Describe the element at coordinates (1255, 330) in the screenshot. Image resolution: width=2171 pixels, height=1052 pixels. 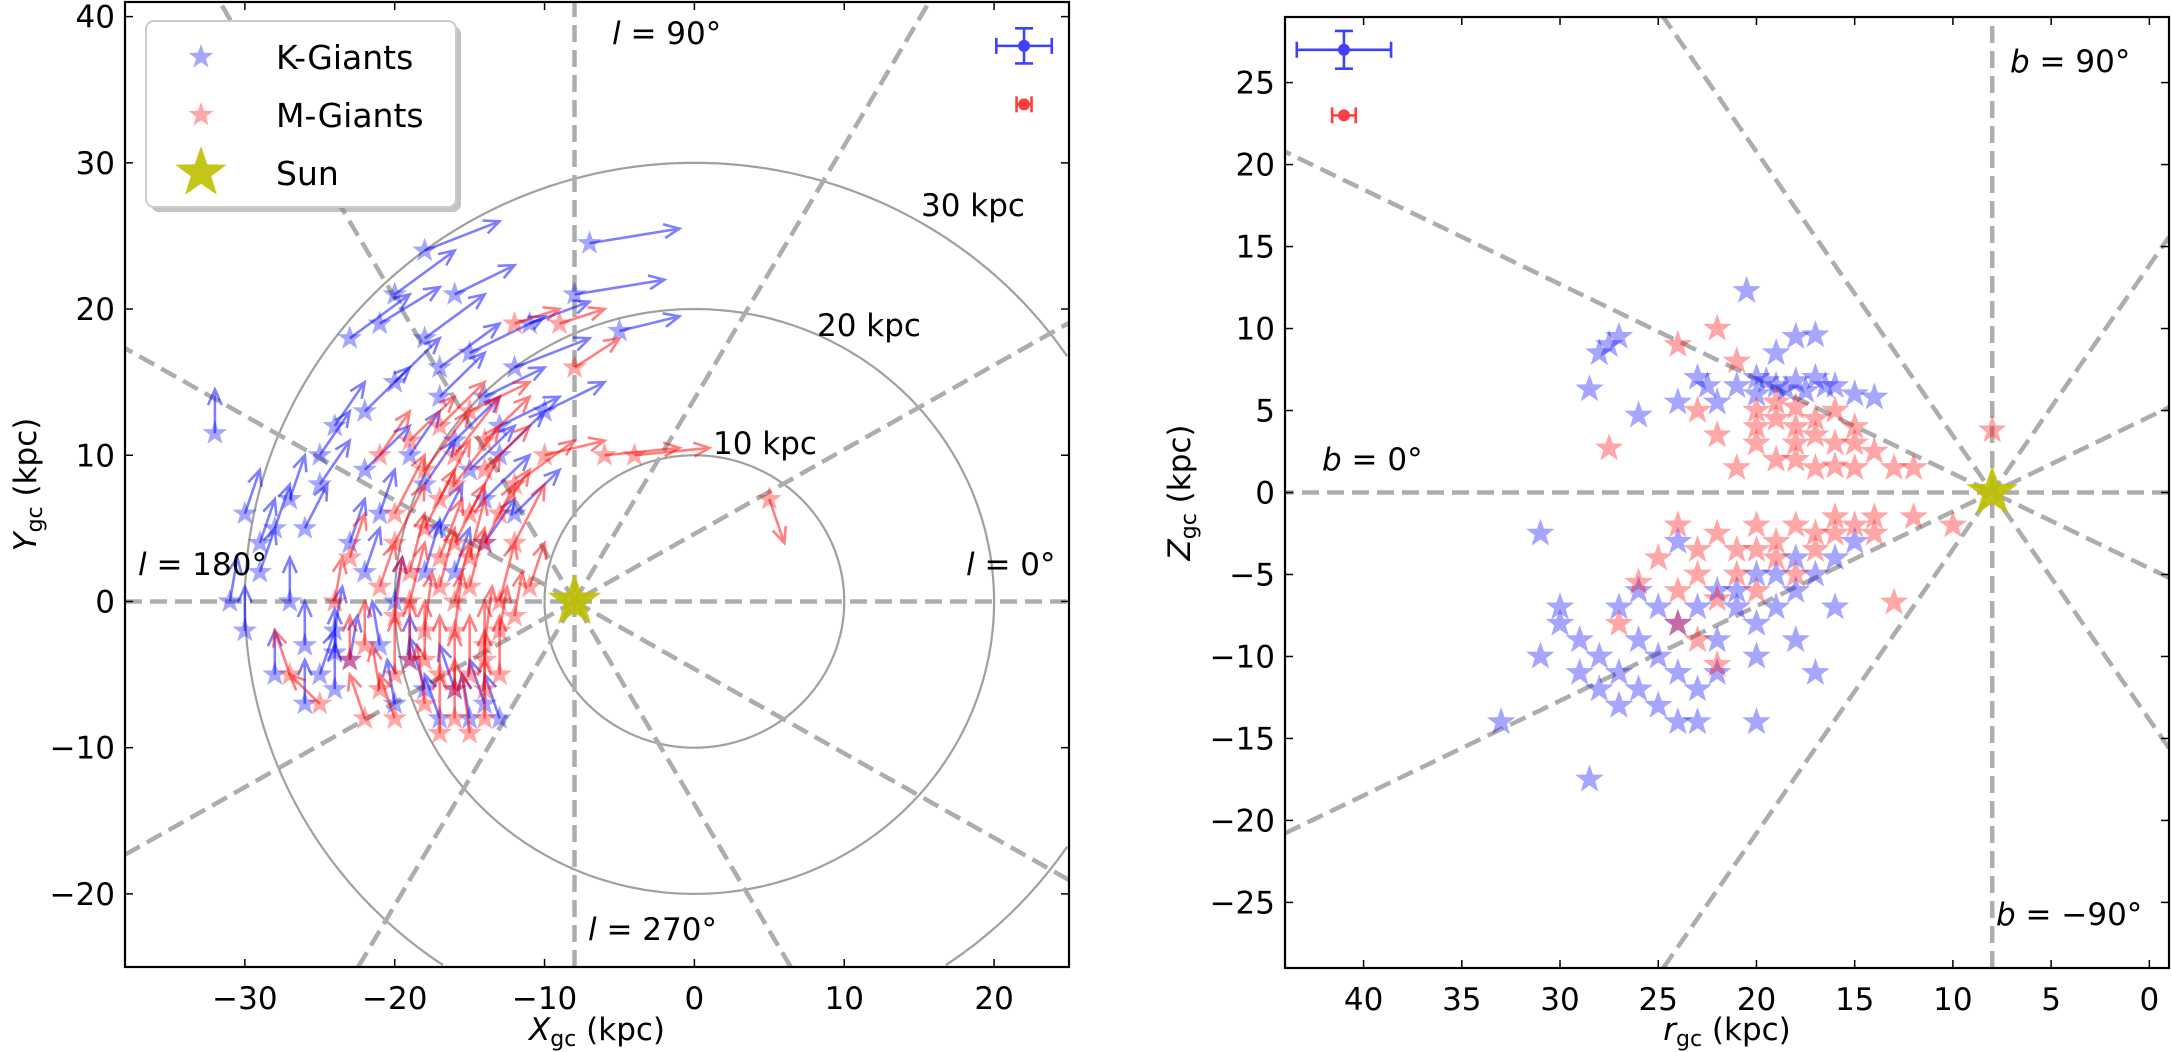
I see `y-tick-label: 10` at that location.